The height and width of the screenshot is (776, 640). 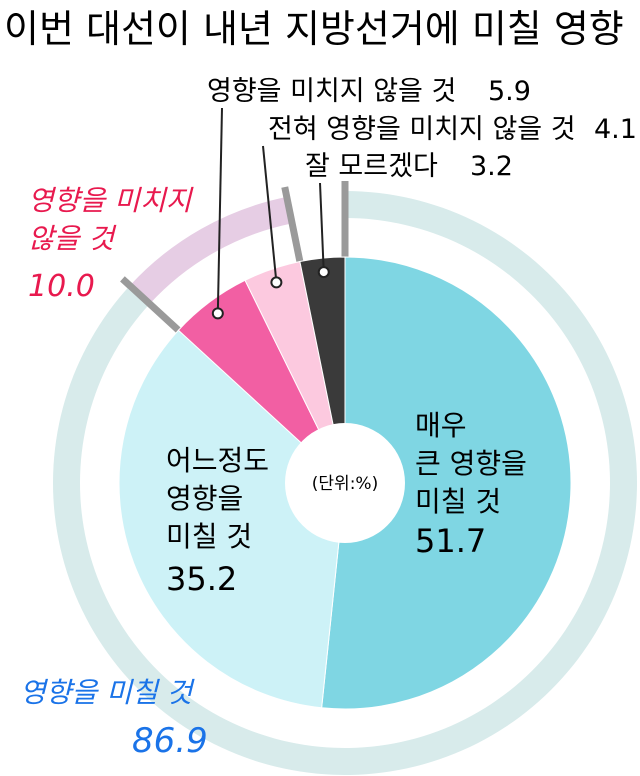 What do you see at coordinates (61, 286) in the screenshot?
I see `group-value-label: 10.0` at bounding box center [61, 286].